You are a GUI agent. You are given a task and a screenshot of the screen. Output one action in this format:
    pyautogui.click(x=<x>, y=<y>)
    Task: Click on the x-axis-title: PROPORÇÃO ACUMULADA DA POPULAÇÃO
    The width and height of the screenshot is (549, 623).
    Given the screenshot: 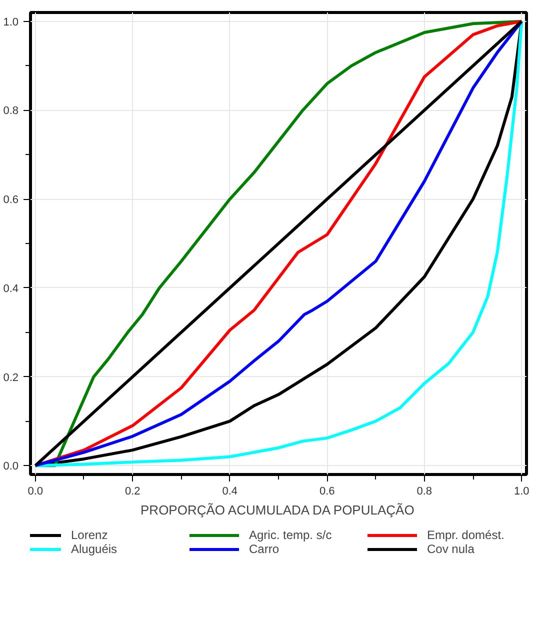 What is the action you would take?
    pyautogui.click(x=277, y=510)
    